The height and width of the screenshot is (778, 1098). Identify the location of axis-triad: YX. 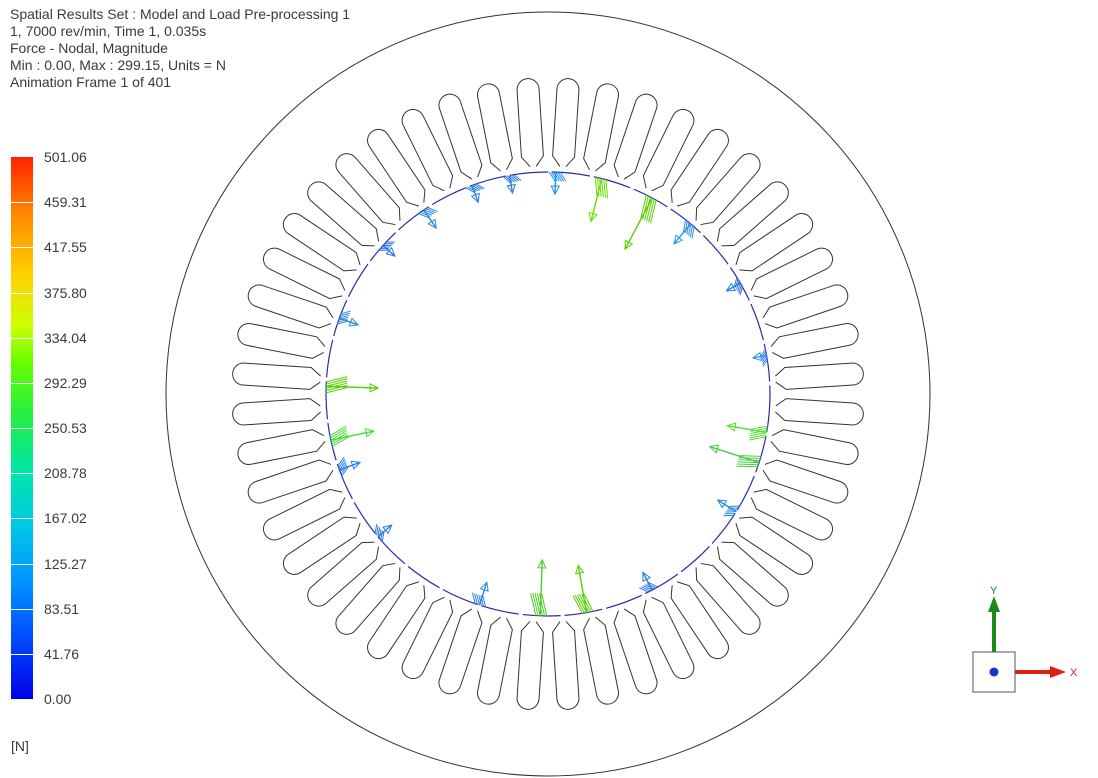
(1020, 640).